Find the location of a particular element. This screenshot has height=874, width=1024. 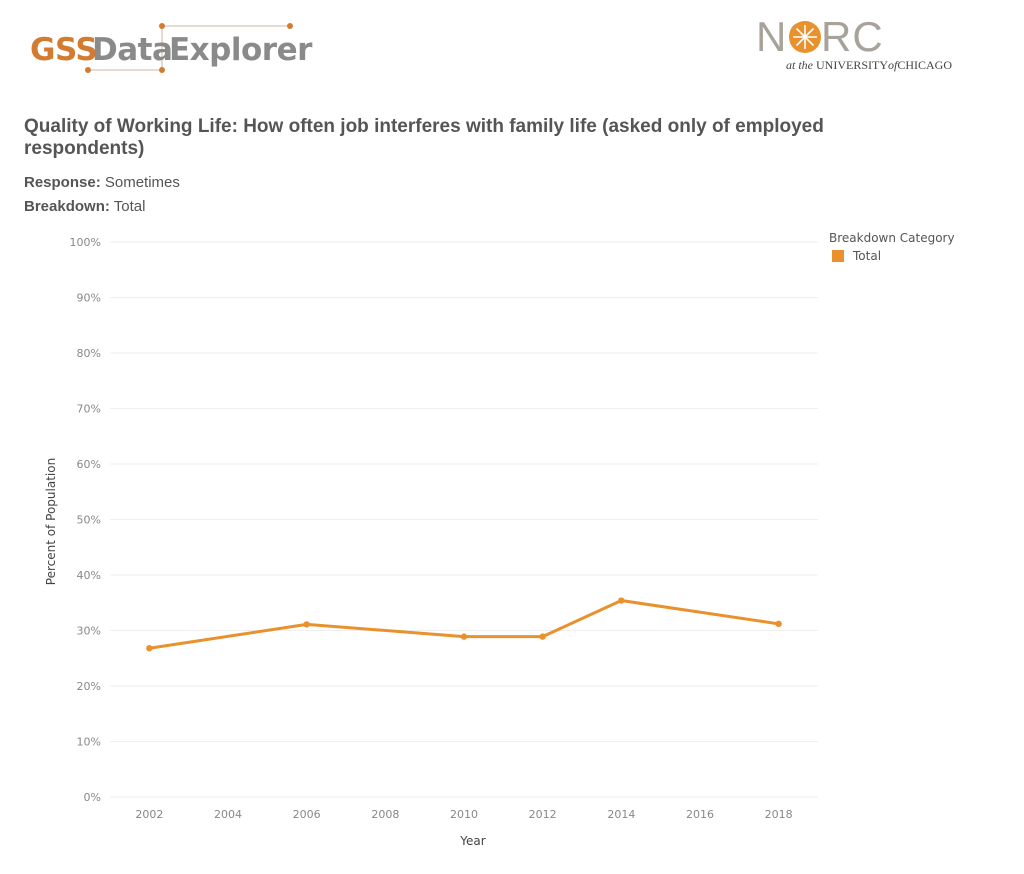

x-tick-label: 2008 is located at coordinates (385, 814).